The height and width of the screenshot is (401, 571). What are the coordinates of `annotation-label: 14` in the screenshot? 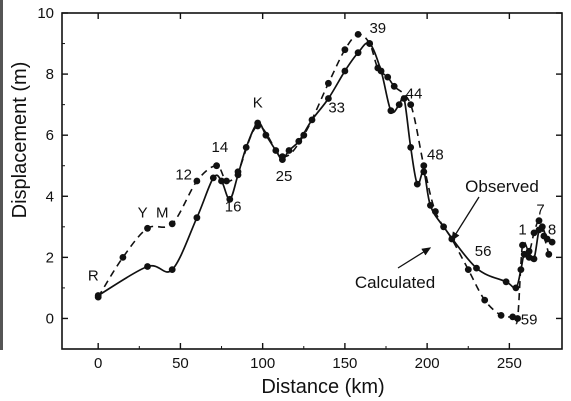 It's located at (220, 147).